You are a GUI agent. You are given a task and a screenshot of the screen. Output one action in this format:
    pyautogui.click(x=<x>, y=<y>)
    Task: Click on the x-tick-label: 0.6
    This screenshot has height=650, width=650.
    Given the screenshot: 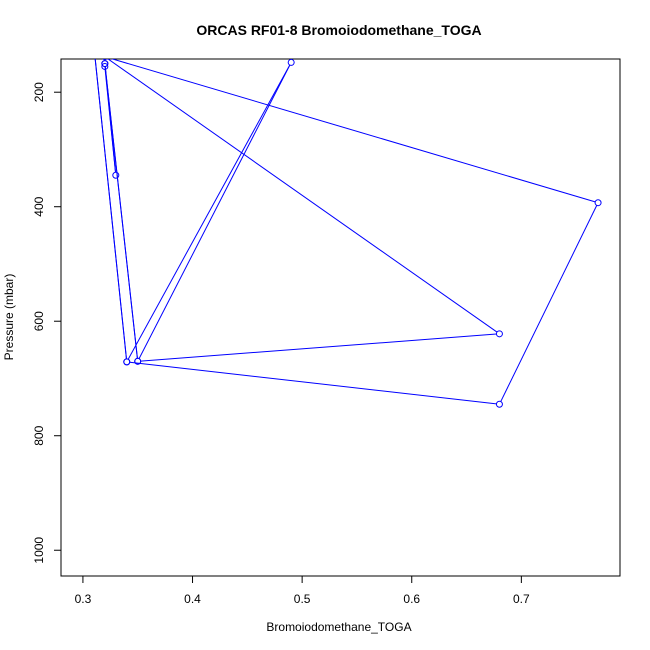 What is the action you would take?
    pyautogui.click(x=411, y=599)
    